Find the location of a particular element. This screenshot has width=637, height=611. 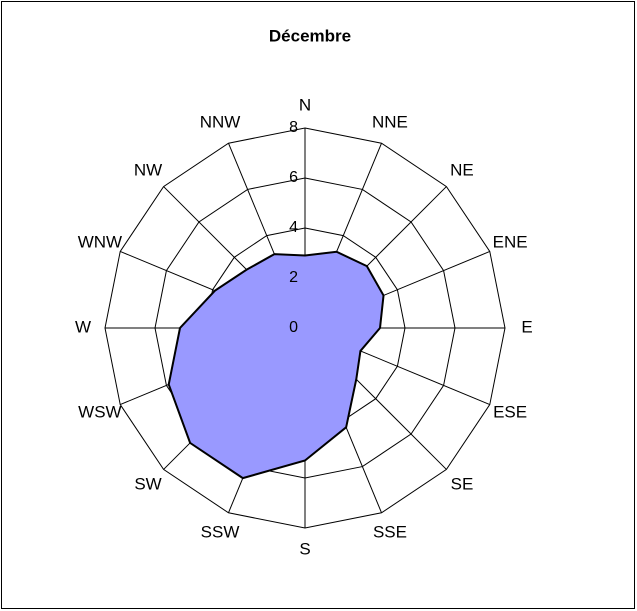

category-label: W is located at coordinates (83, 326).